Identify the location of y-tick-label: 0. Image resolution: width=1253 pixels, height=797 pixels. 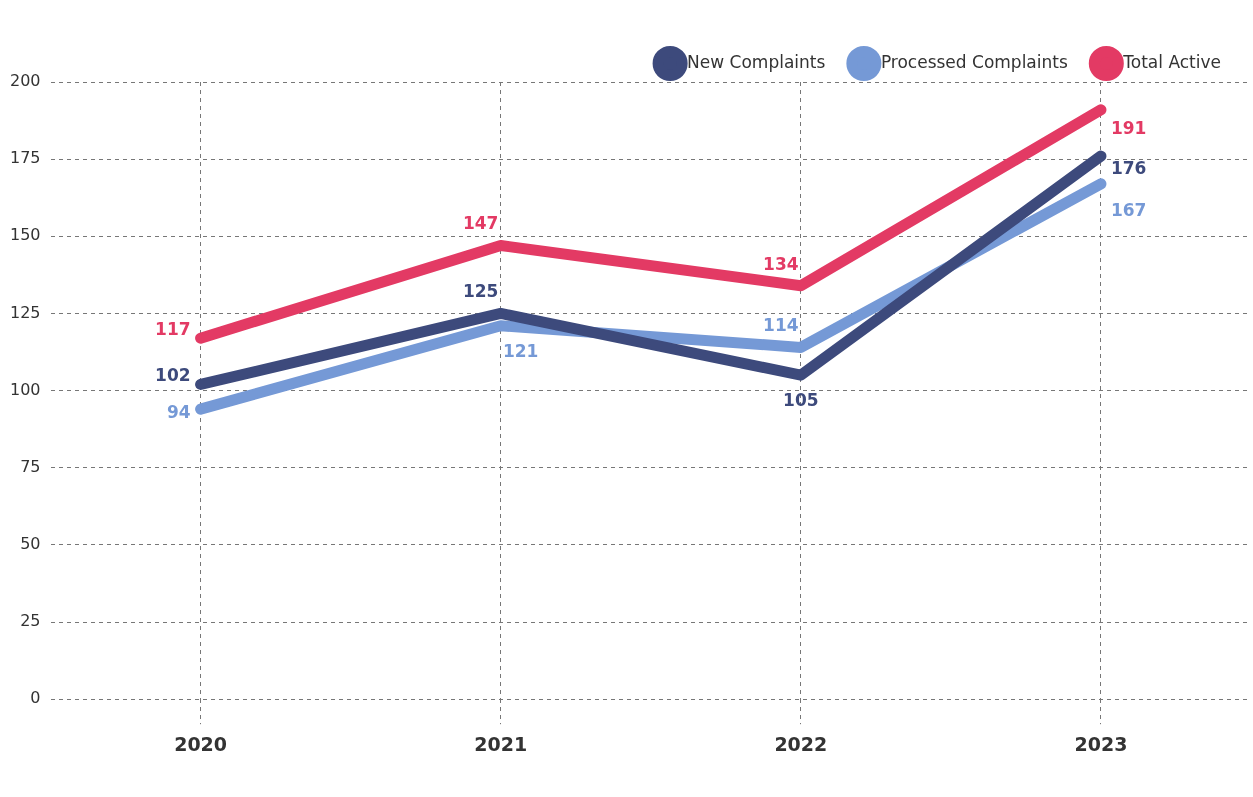
(35, 698).